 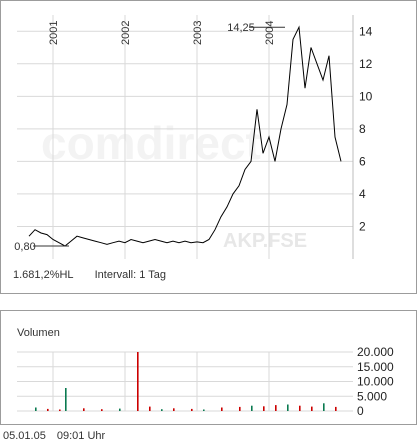 I want to click on price-y-tick-label: 2, so click(x=362, y=226).